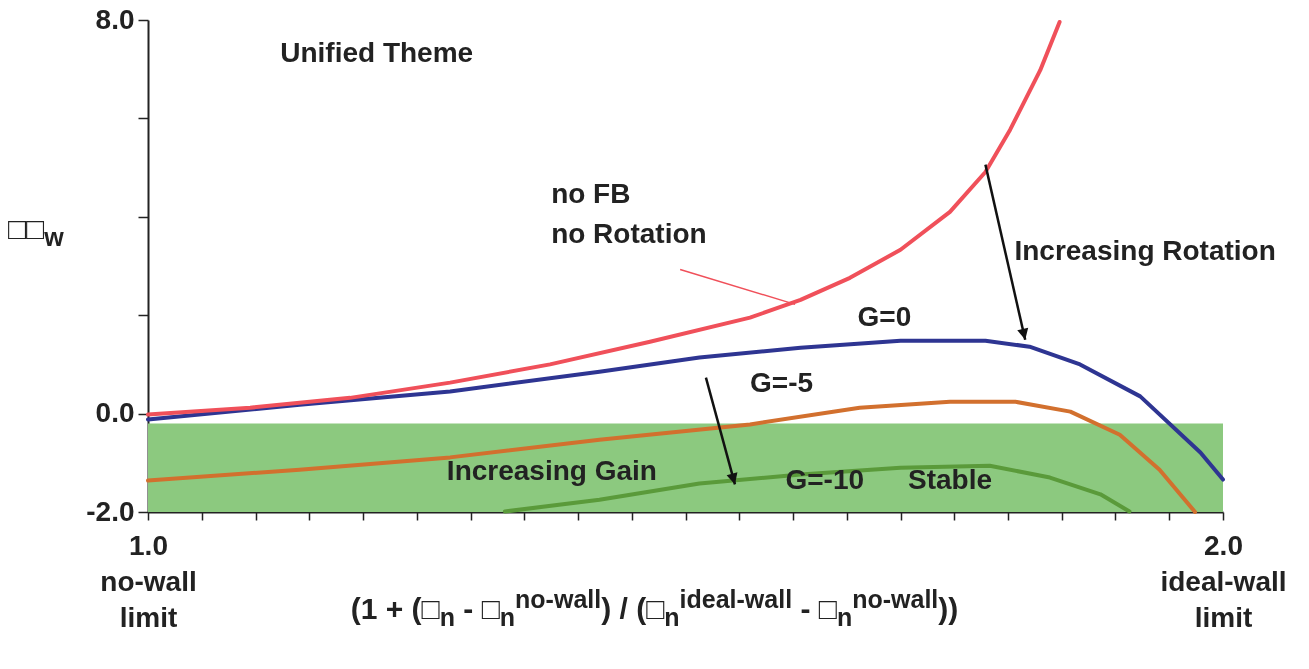  What do you see at coordinates (148, 581) in the screenshot?
I see `x-tick-label: 1.0 no-wall limit` at bounding box center [148, 581].